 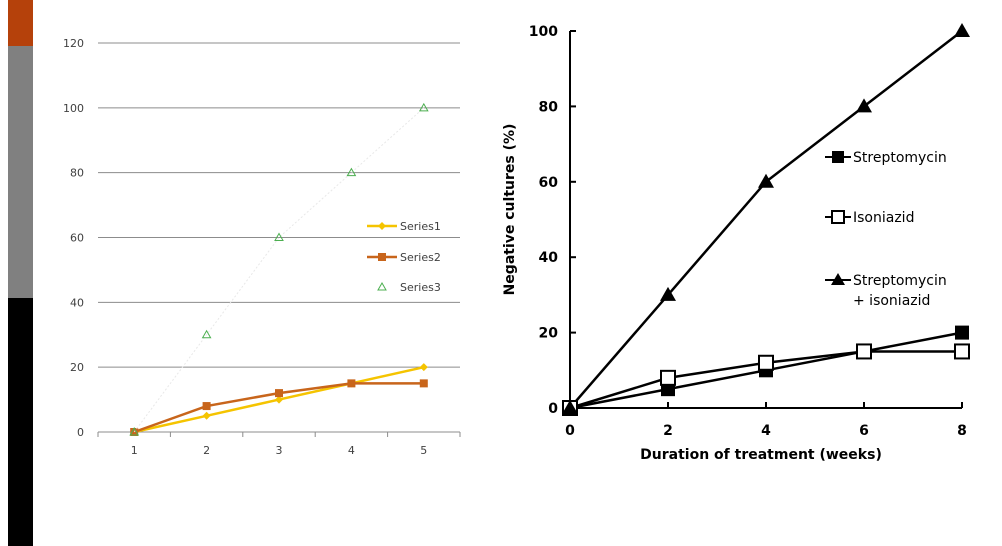 What do you see at coordinates (134, 450) in the screenshot?
I see `x-tick-label: 1` at bounding box center [134, 450].